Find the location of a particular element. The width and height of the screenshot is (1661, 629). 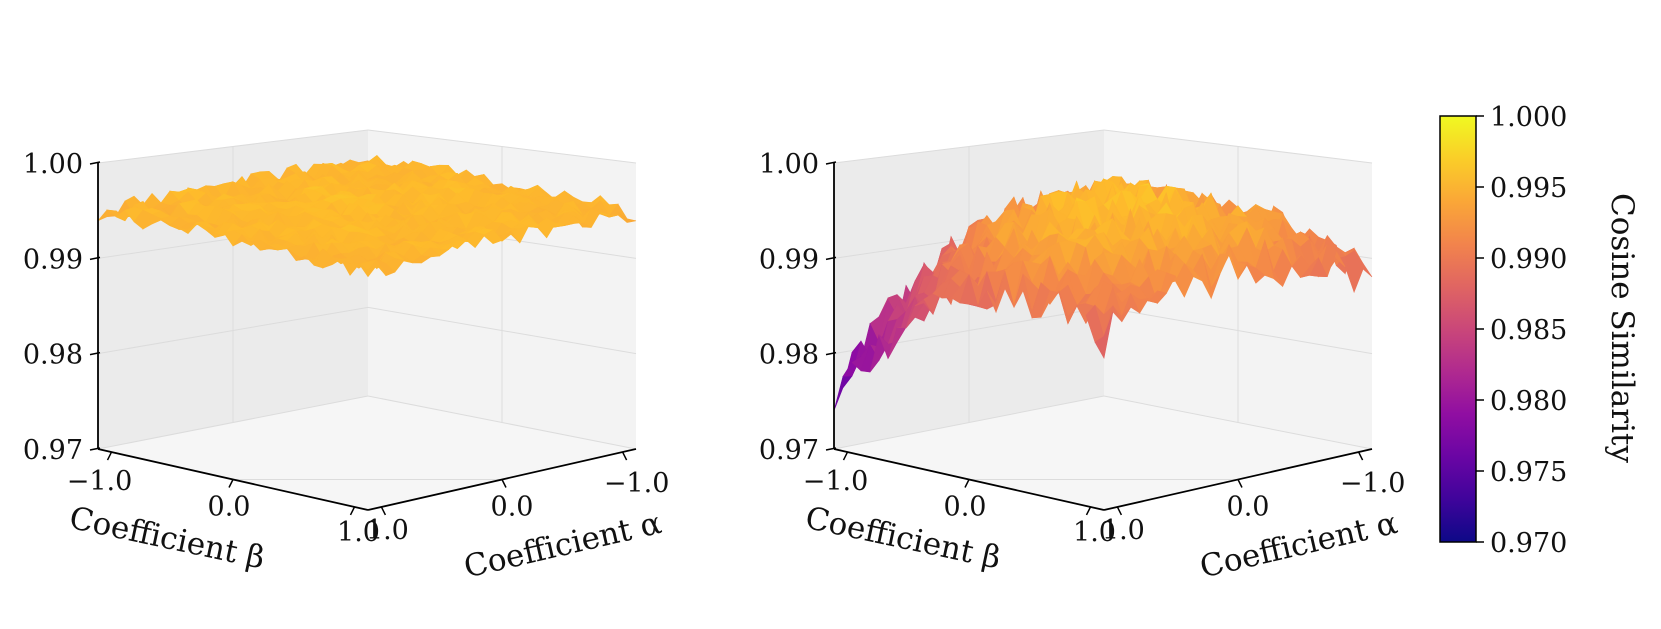

colorbar-tick-label: 0.995 is located at coordinates (1528, 188).